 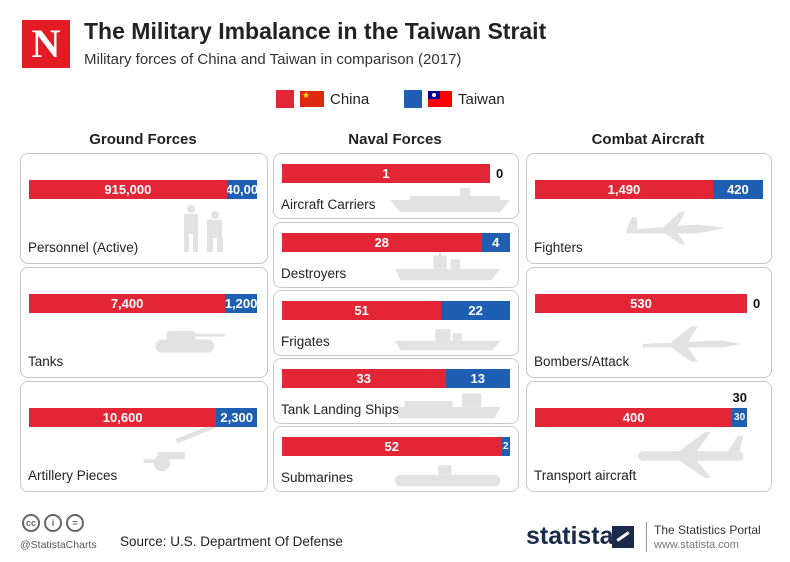 What do you see at coordinates (317, 477) in the screenshot?
I see `category-label: Submarines` at bounding box center [317, 477].